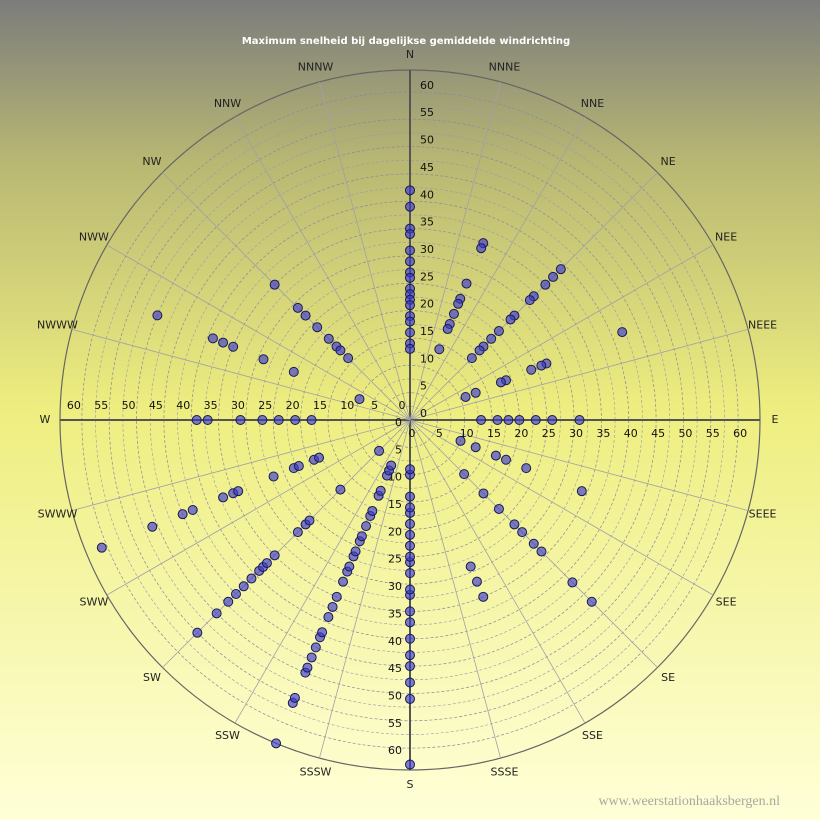 Image resolution: width=820 pixels, height=820 pixels. I want to click on direction-label: NEEE, so click(762, 325).